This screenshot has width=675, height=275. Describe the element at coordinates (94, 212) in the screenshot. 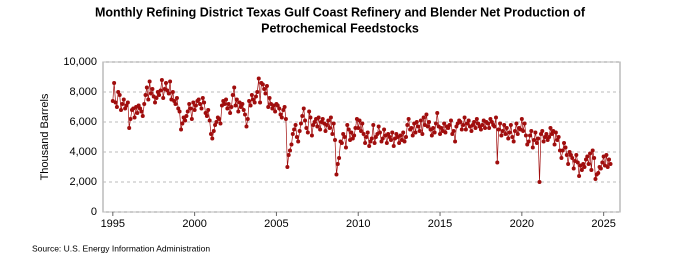

I see `y-tick-label: 0` at that location.